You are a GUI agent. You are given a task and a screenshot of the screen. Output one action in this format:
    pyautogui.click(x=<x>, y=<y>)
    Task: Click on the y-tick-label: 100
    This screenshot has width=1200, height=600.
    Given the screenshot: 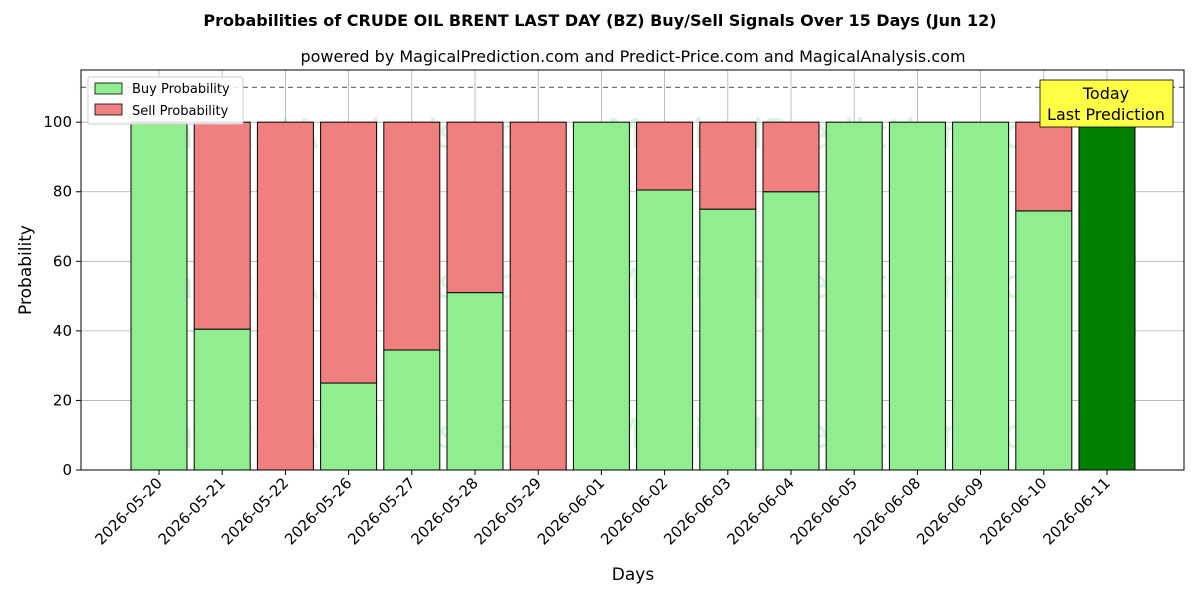 What is the action you would take?
    pyautogui.click(x=57, y=122)
    